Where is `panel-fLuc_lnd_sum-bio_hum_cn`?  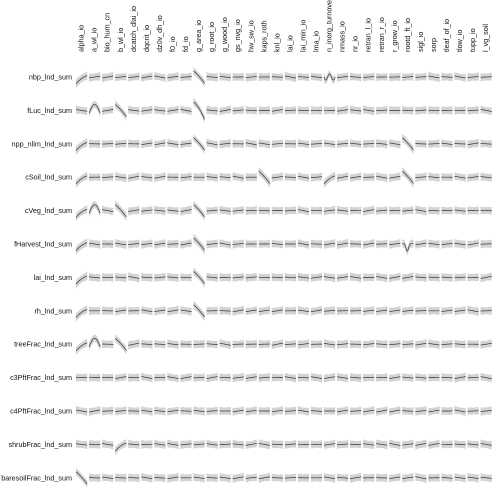 panel-fLuc_lnd_sum-bio_hum_cn is located at coordinates (108, 110).